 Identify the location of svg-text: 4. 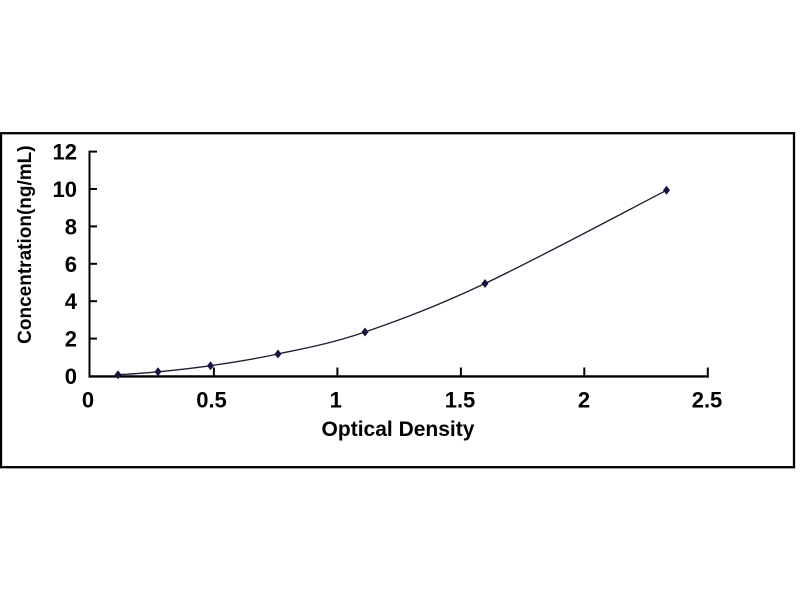
(71, 301).